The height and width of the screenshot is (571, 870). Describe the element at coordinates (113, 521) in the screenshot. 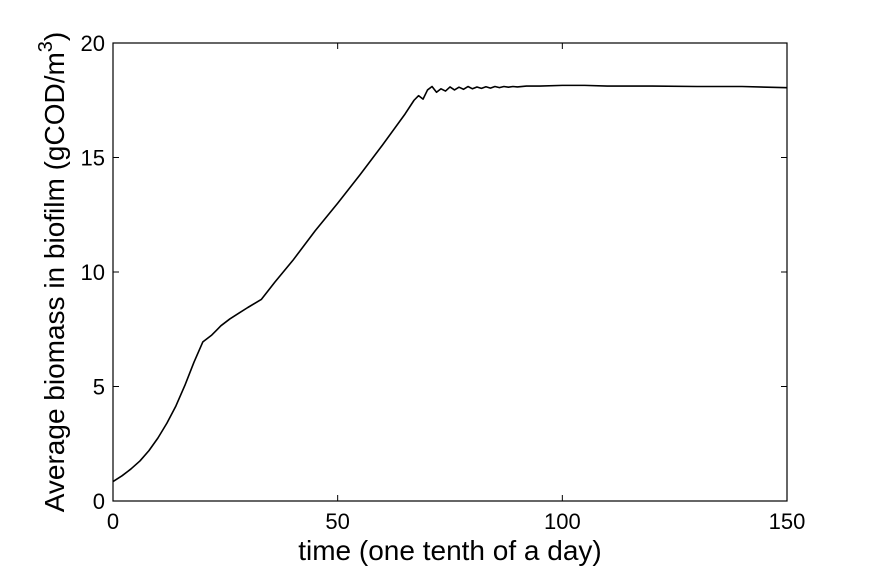

I see `x-tick-label: 0` at that location.